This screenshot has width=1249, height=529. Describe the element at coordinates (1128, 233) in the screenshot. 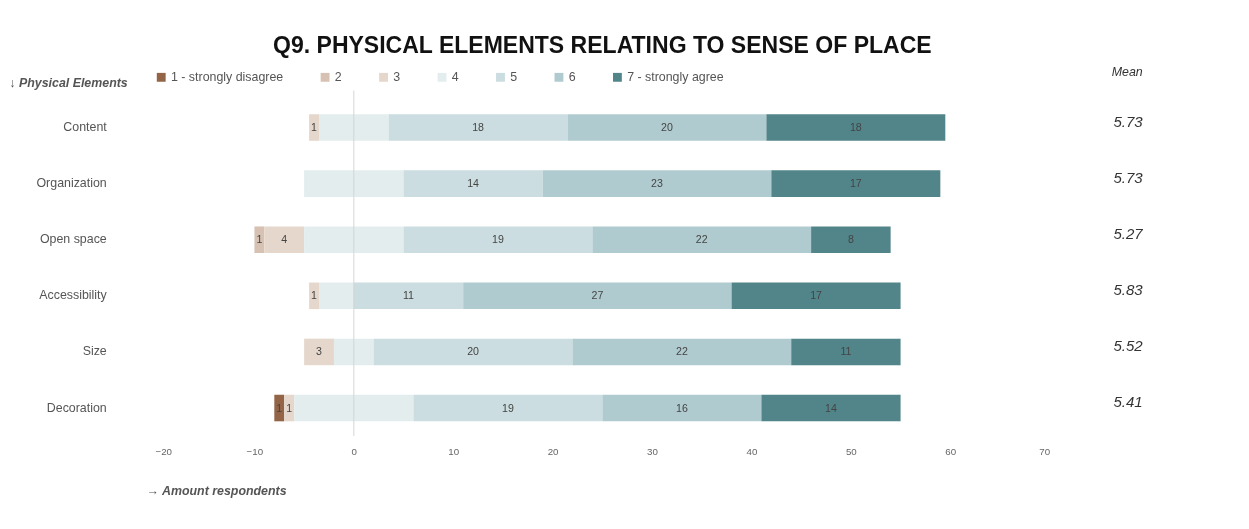

I see `text: 5.27` at that location.